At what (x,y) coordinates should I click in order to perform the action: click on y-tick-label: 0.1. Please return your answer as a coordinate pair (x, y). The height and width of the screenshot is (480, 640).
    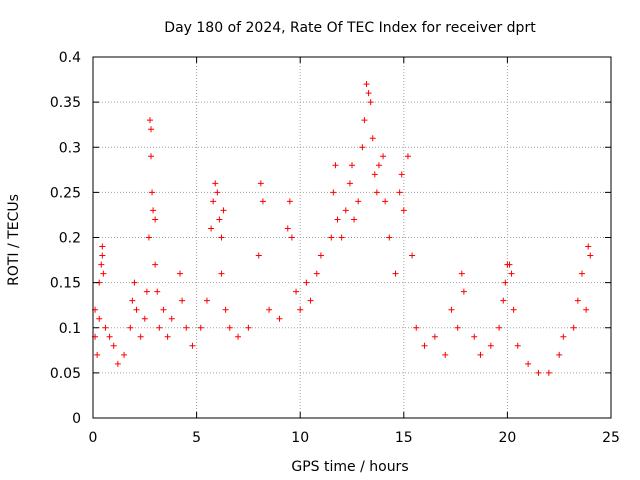
    Looking at the image, I should click on (70, 329).